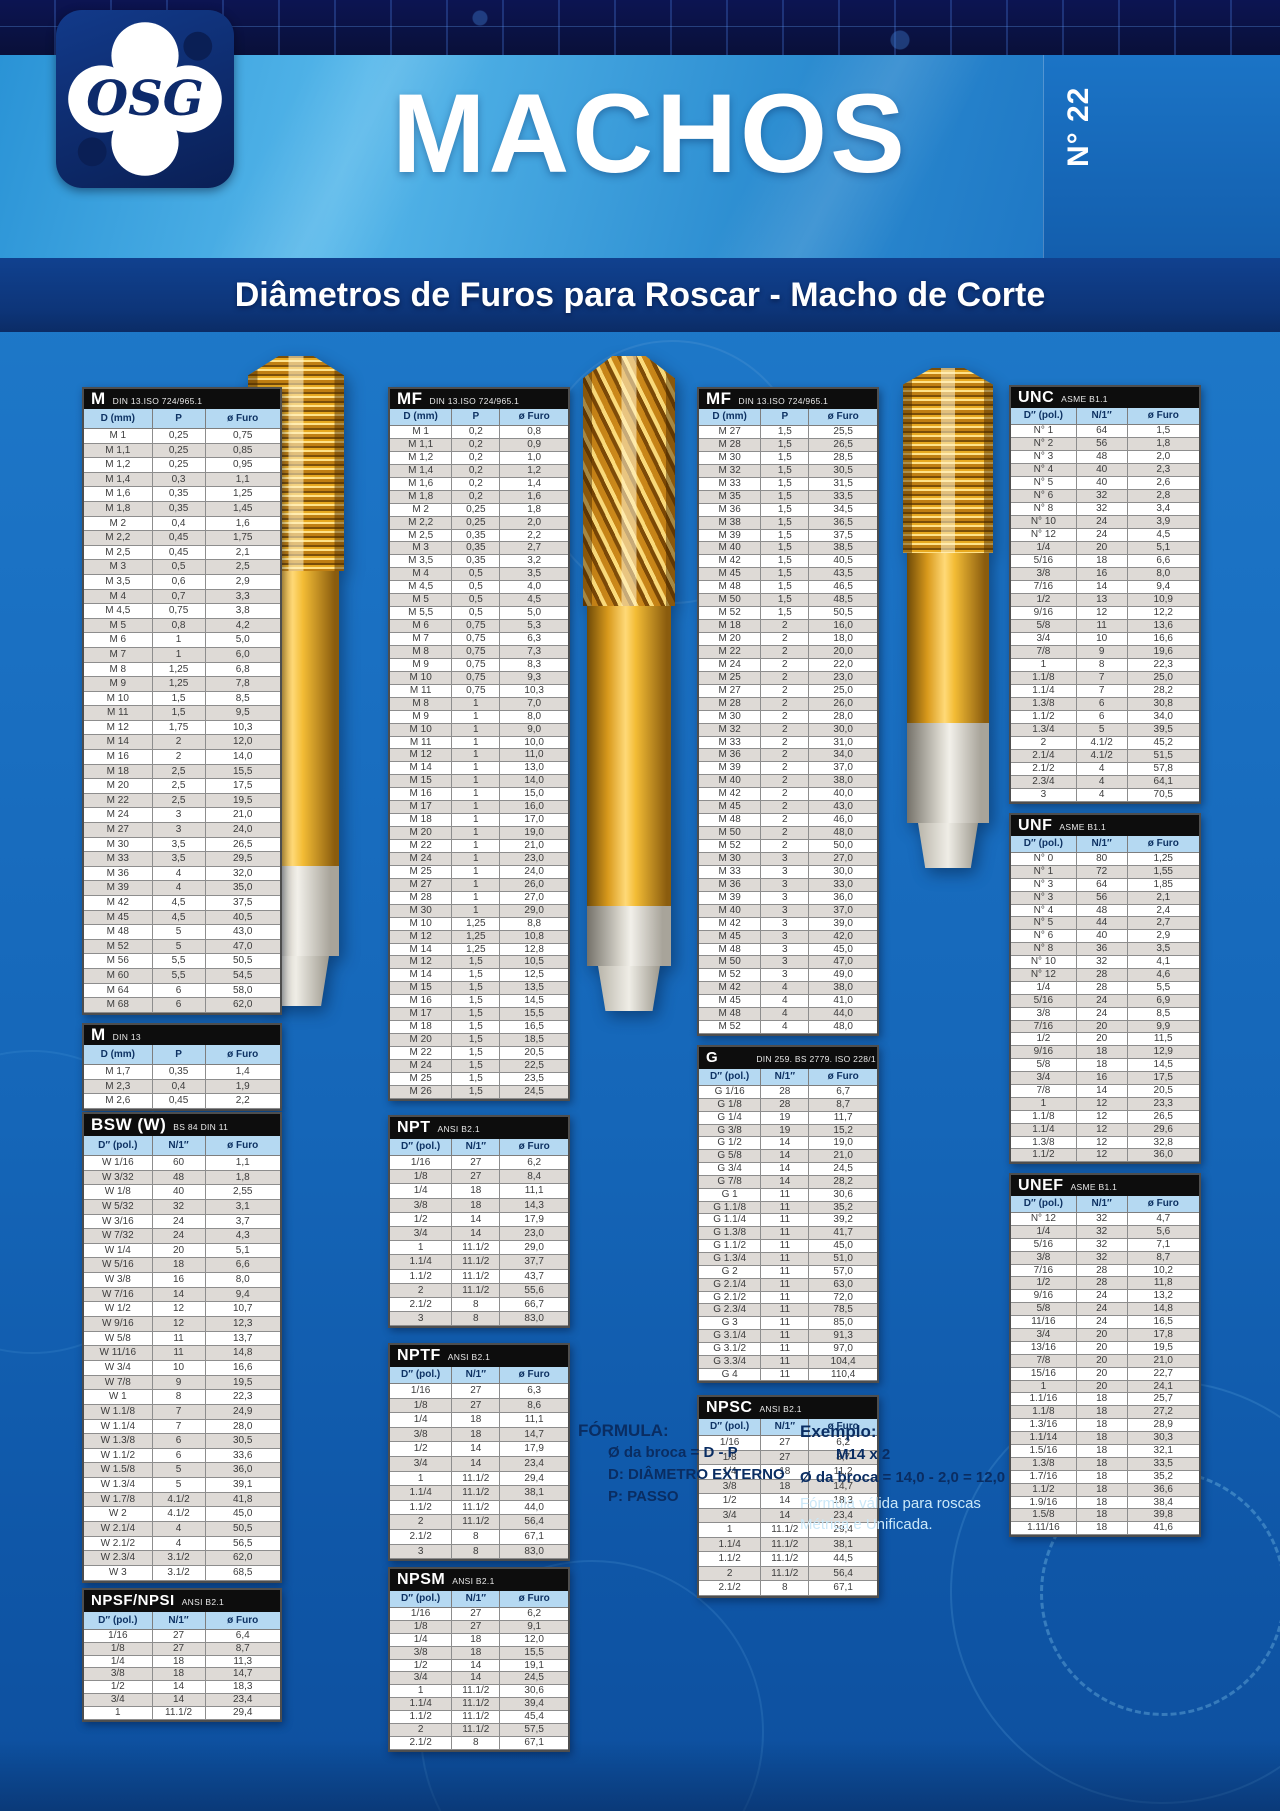 This screenshot has height=1811, width=1280. What do you see at coordinates (179, 419) in the screenshot?
I see `column-header: P` at bounding box center [179, 419].